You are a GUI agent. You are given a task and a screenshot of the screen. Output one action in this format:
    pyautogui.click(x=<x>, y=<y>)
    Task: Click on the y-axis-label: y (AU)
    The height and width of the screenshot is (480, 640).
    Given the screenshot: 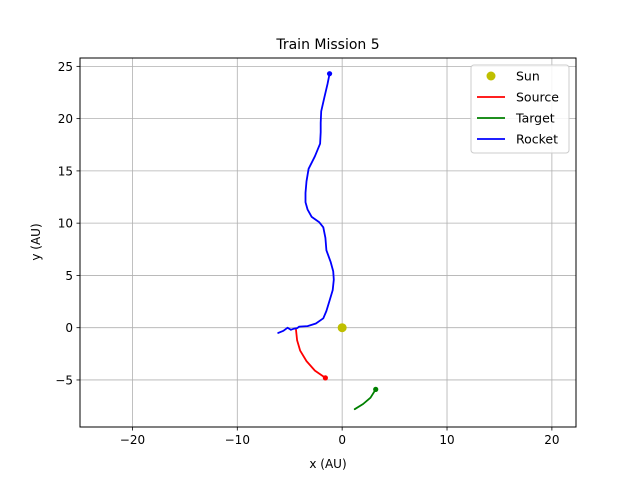 What is the action you would take?
    pyautogui.click(x=36, y=241)
    